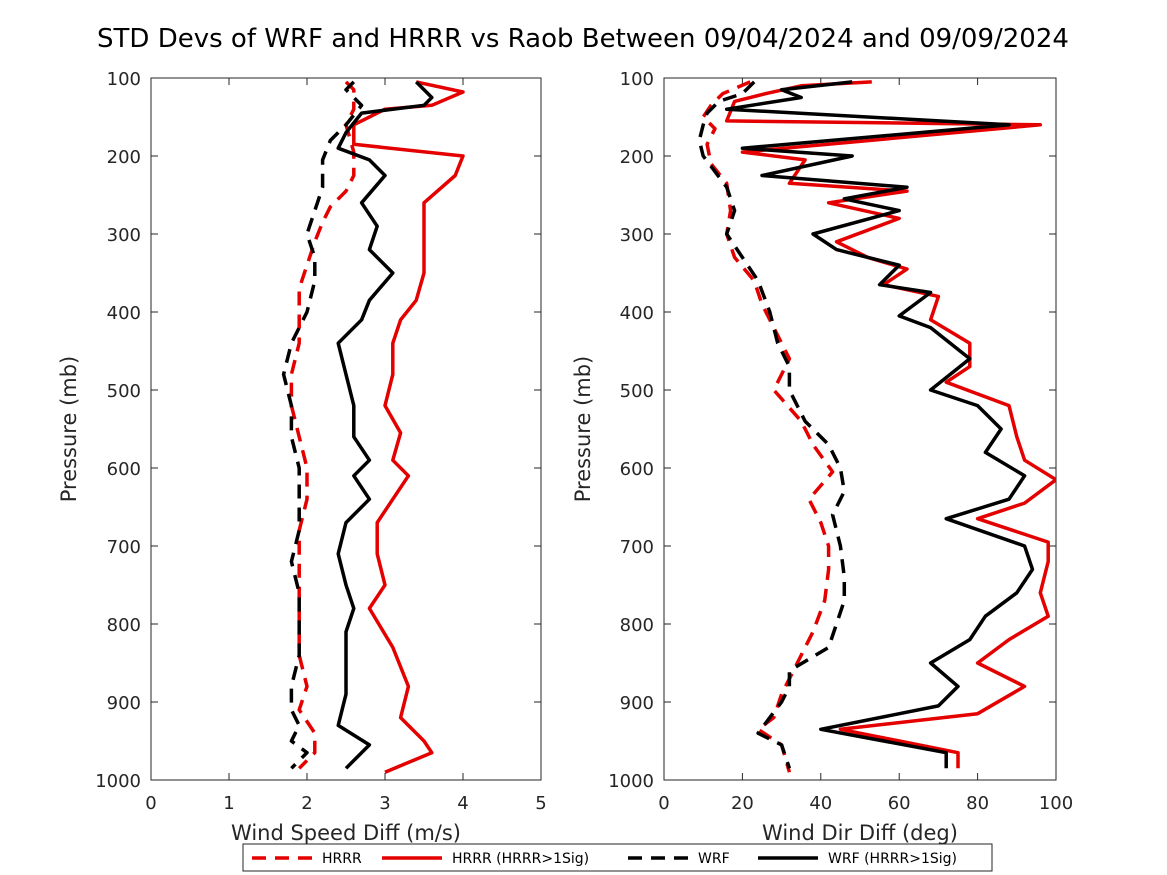 This screenshot has height=875, width=1167. What do you see at coordinates (462, 803) in the screenshot?
I see `wind-speed-x-tick-label: 4` at bounding box center [462, 803].